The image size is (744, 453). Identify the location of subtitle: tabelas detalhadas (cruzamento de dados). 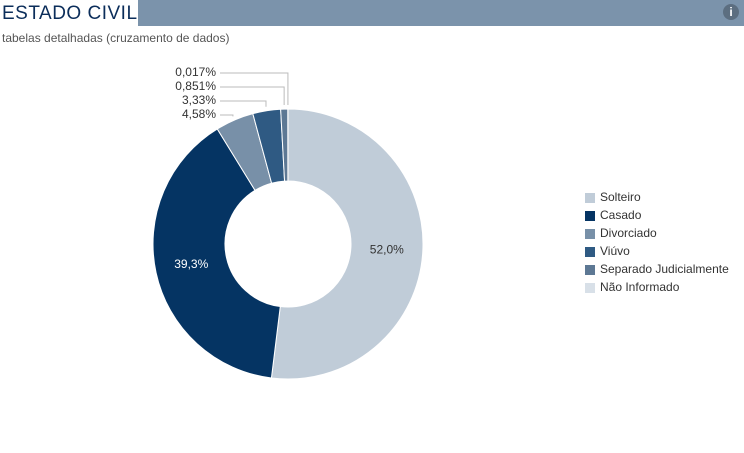
(115, 38).